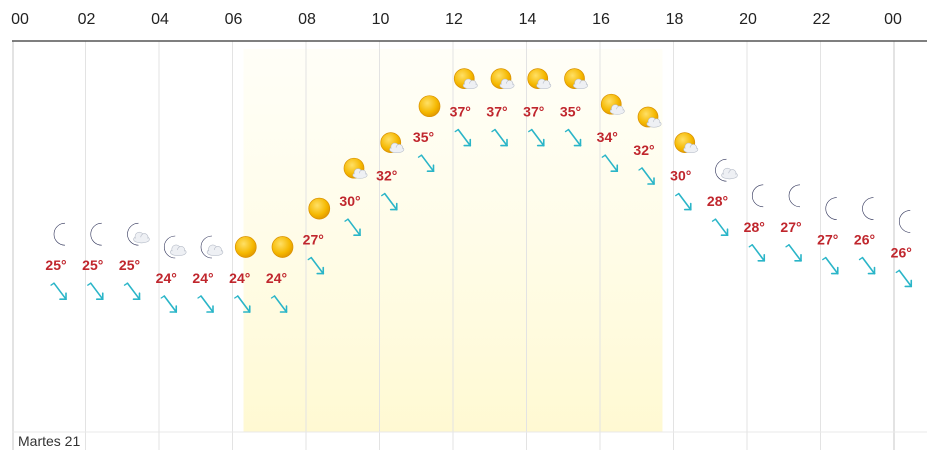 The image size is (927, 450). I want to click on hour-tick-label: 16, so click(601, 19).